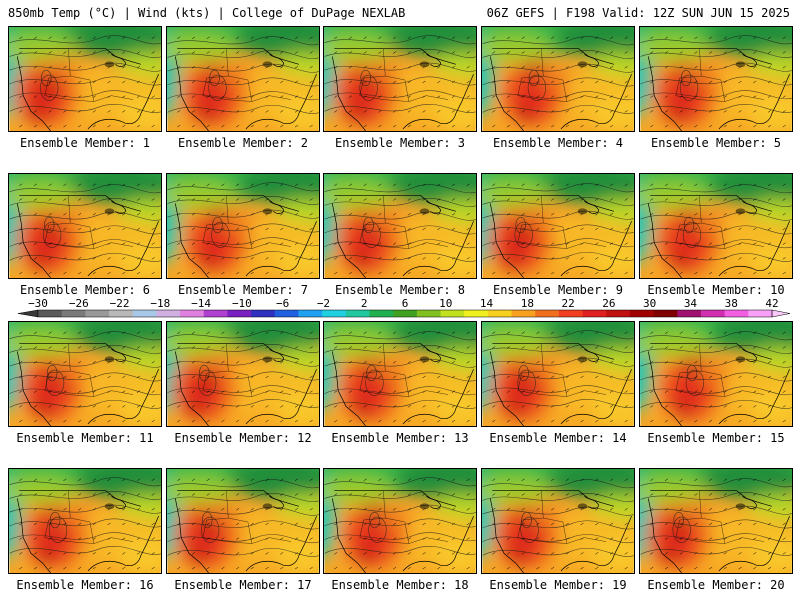  I want to click on colorbar-tick-label: 14, so click(487, 304).